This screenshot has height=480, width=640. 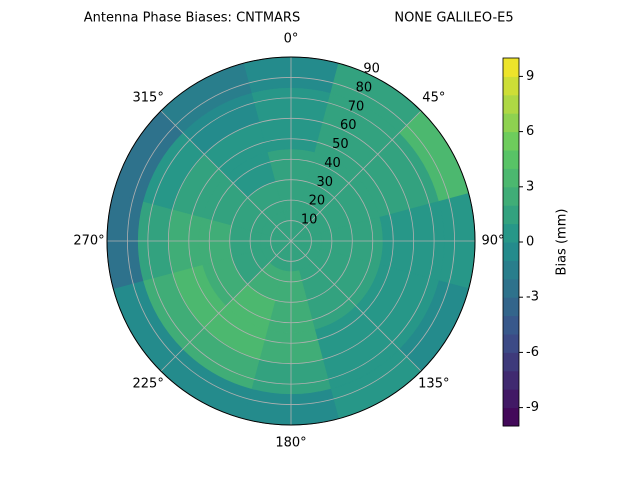 What do you see at coordinates (356, 106) in the screenshot?
I see `r-tick-label: 70` at bounding box center [356, 106].